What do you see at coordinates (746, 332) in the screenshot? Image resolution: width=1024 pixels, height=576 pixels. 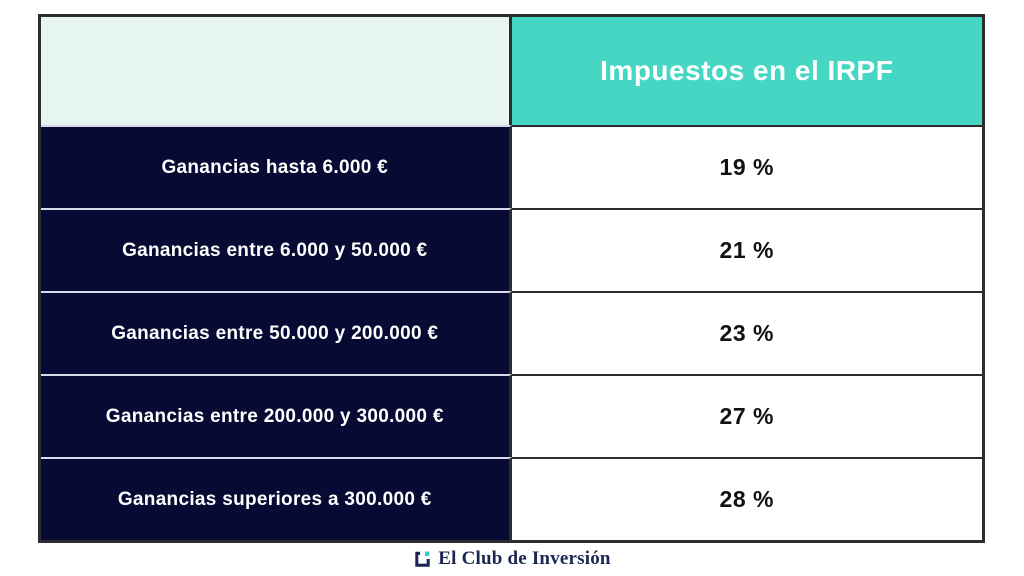 I see `tax-rate-value: 23 %` at bounding box center [746, 332].